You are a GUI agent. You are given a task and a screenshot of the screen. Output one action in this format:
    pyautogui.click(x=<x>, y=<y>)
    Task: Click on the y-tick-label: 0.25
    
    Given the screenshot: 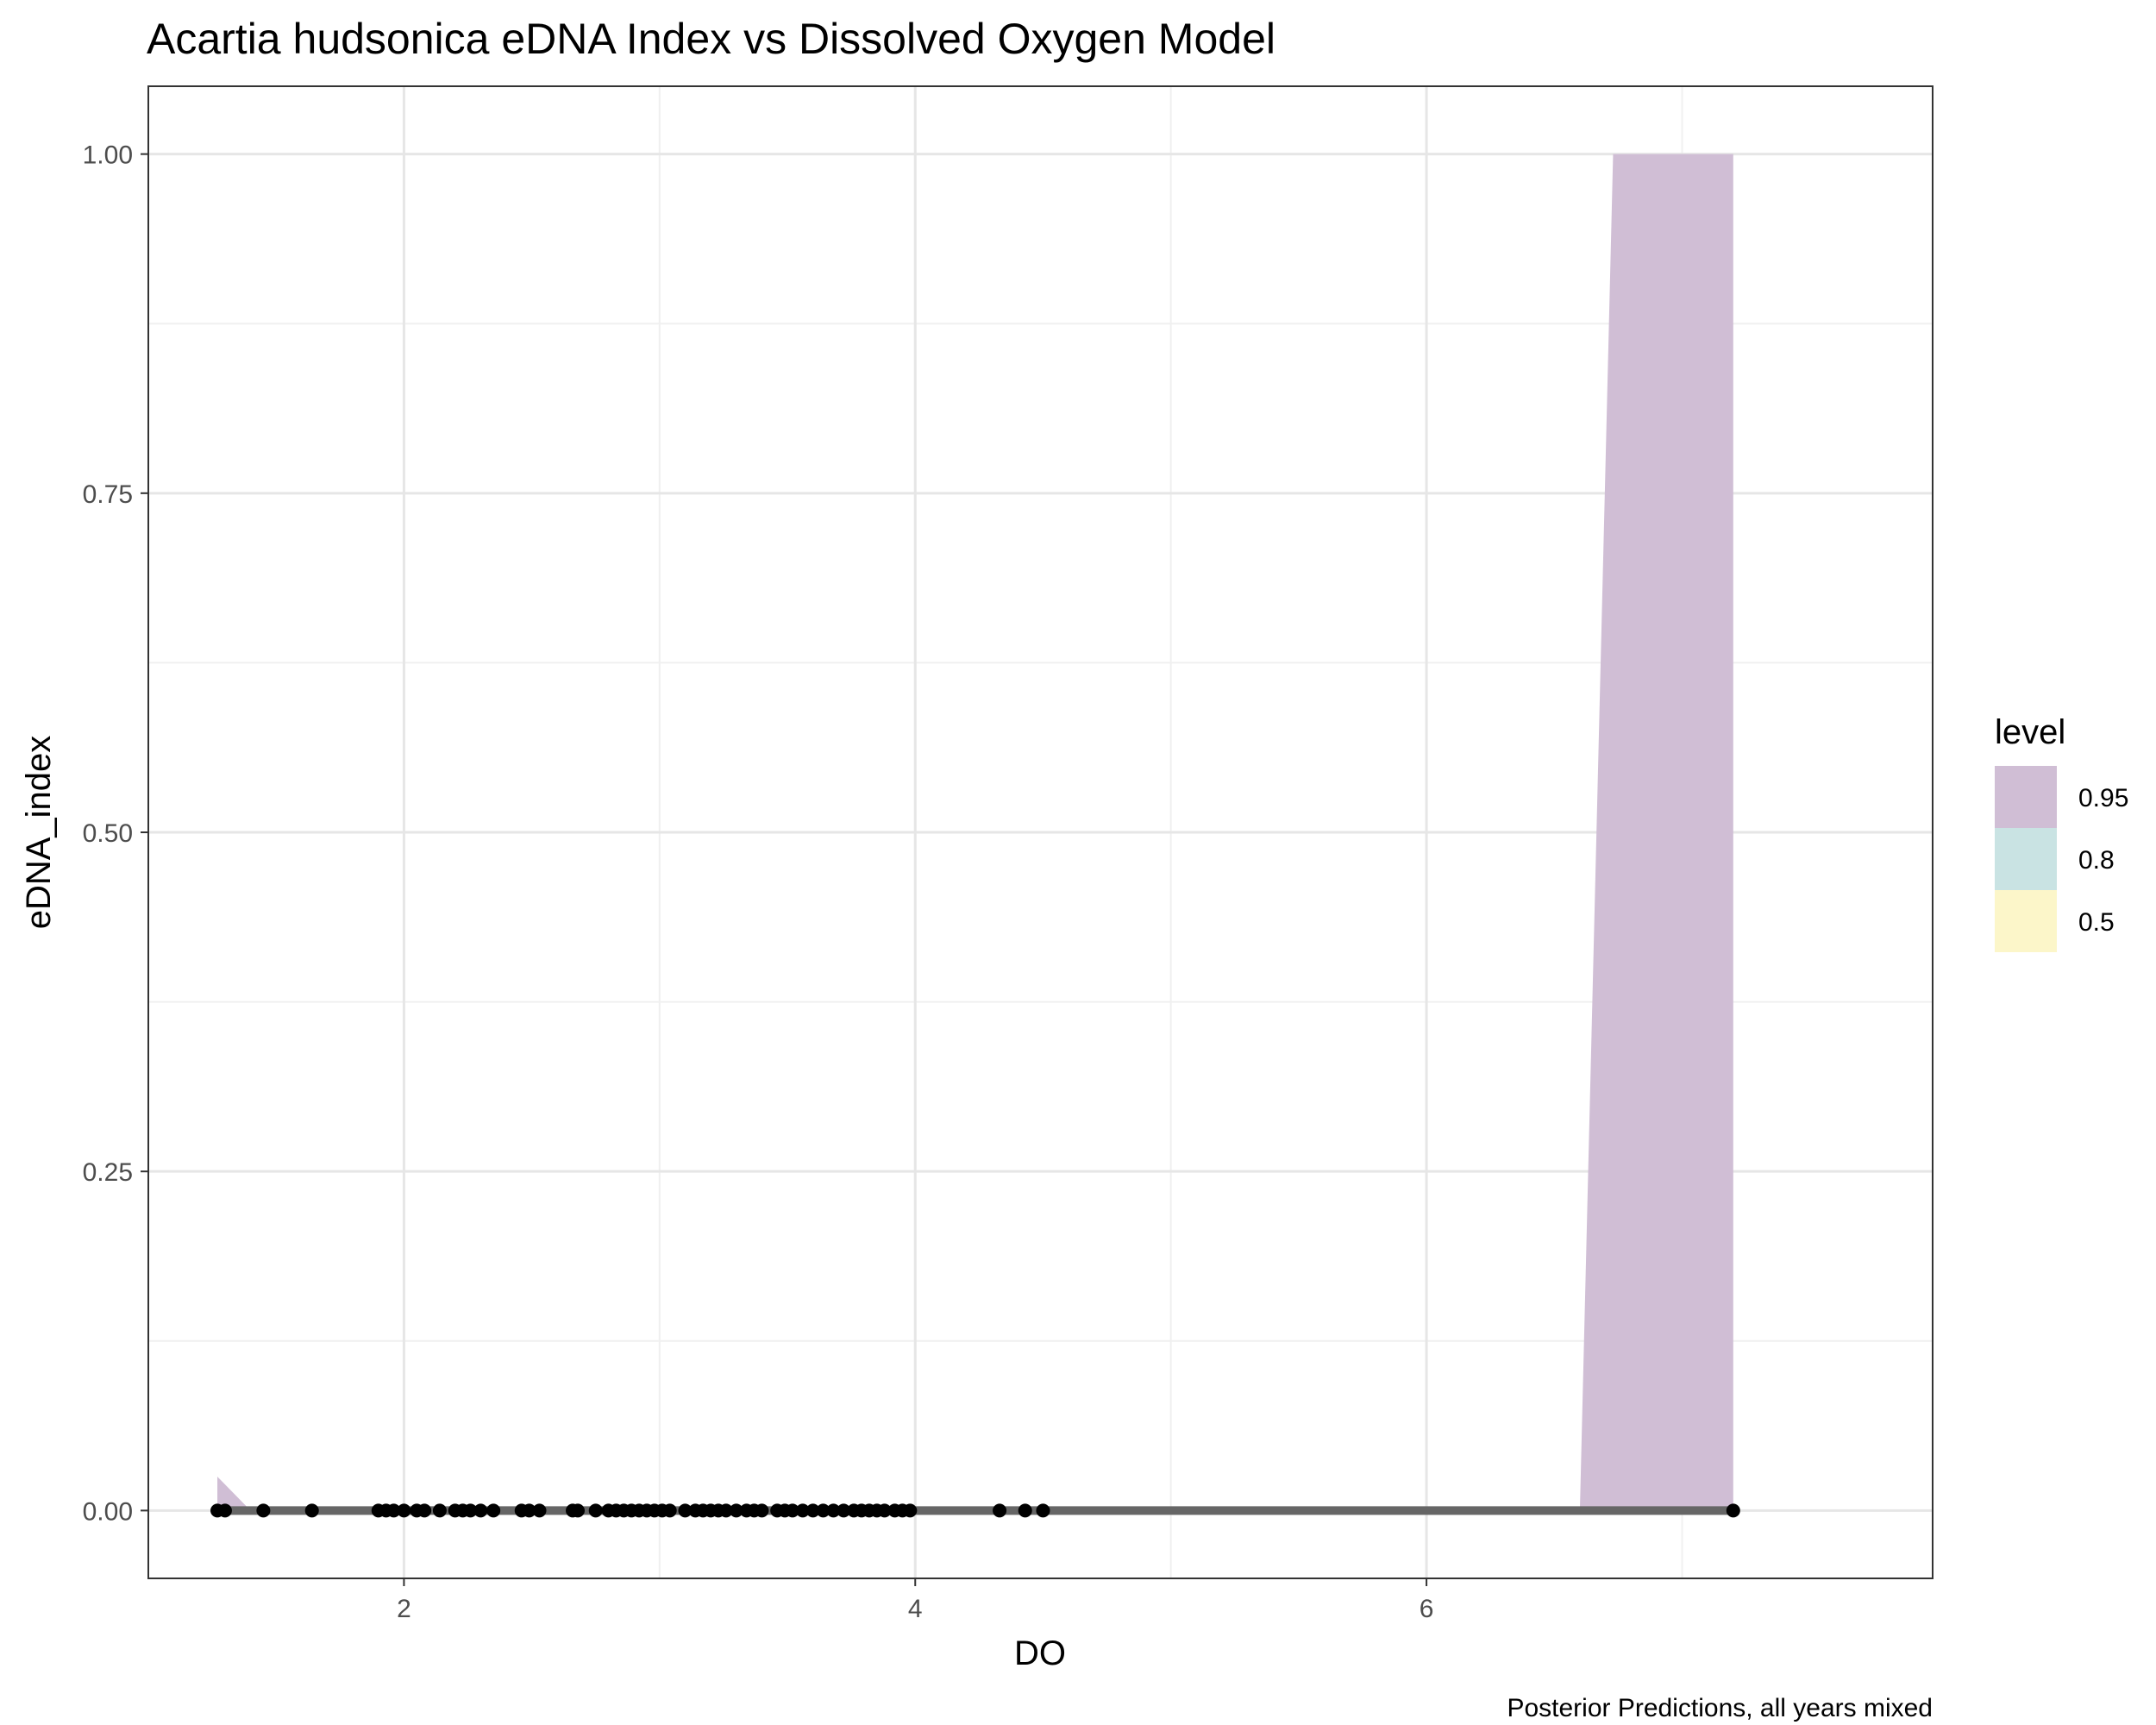 What is the action you would take?
    pyautogui.click(x=108, y=1172)
    